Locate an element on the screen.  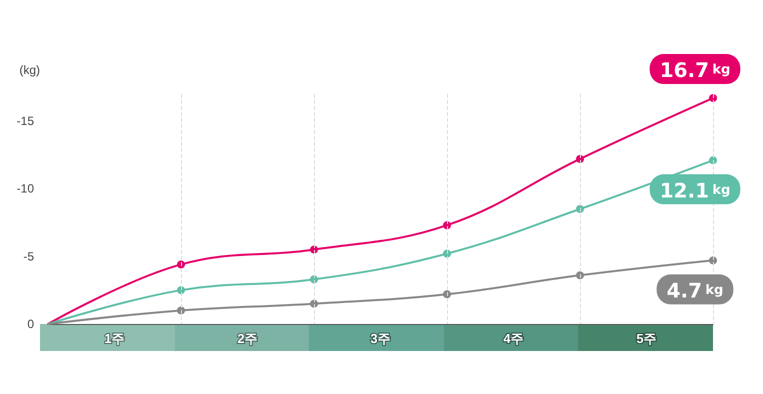
y-tick-label: -5 is located at coordinates (28, 256).